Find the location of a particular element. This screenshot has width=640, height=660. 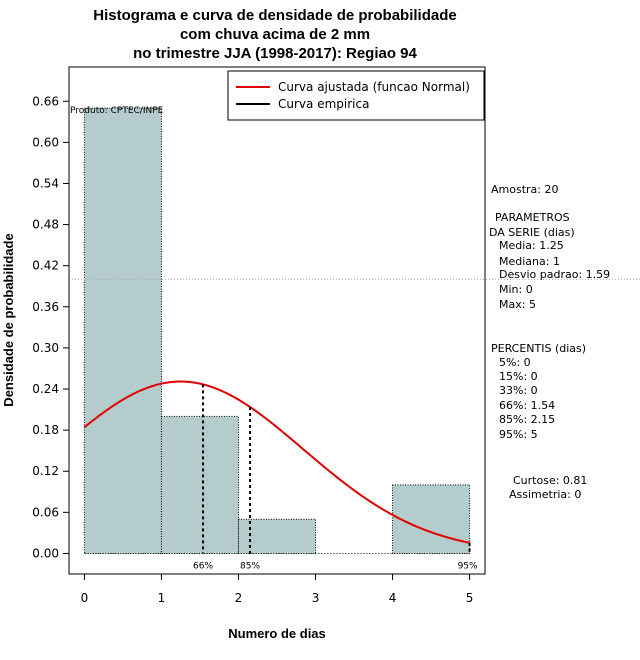

chart-title-line: com chuva acima de 2 mm is located at coordinates (275, 34).